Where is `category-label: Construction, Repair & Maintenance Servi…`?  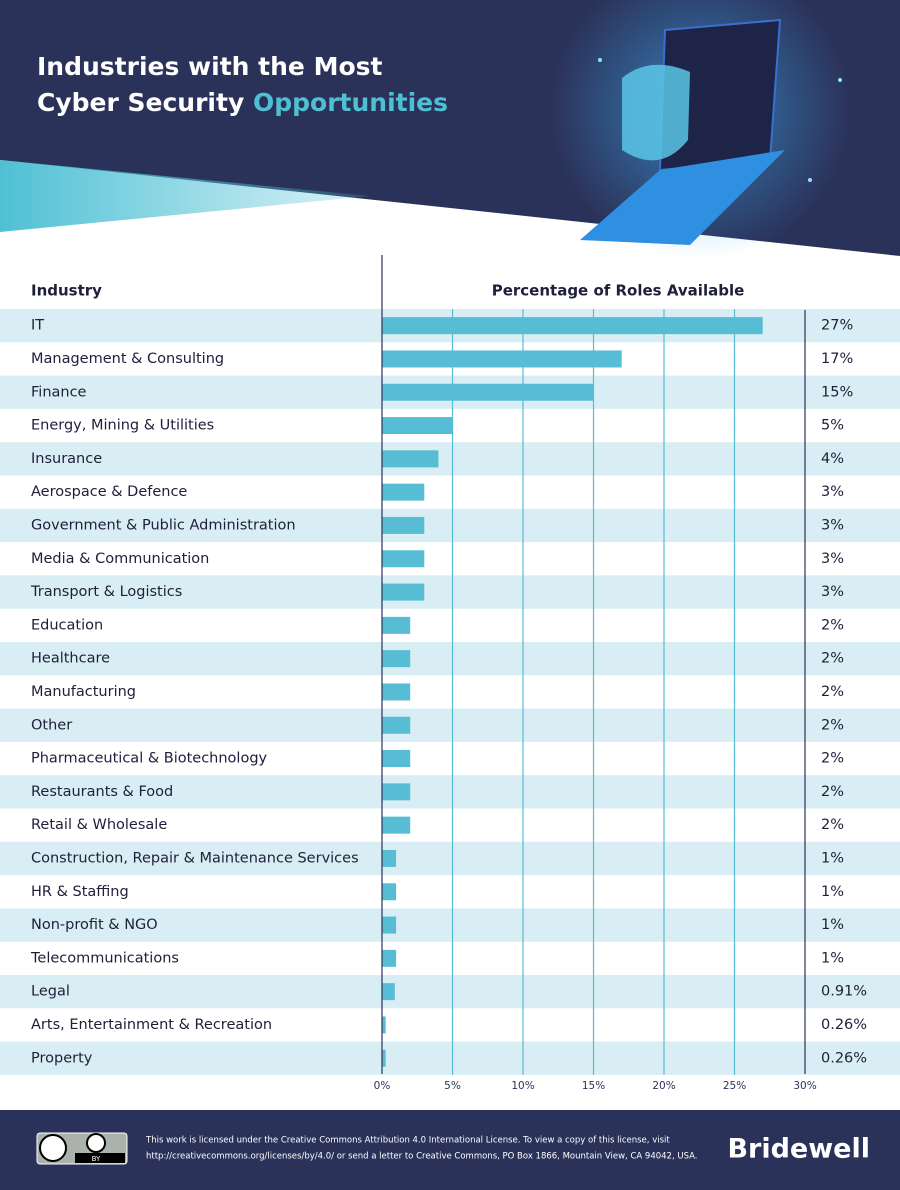
category-label: Construction, Repair & Maintenance Servi… is located at coordinates (195, 858).